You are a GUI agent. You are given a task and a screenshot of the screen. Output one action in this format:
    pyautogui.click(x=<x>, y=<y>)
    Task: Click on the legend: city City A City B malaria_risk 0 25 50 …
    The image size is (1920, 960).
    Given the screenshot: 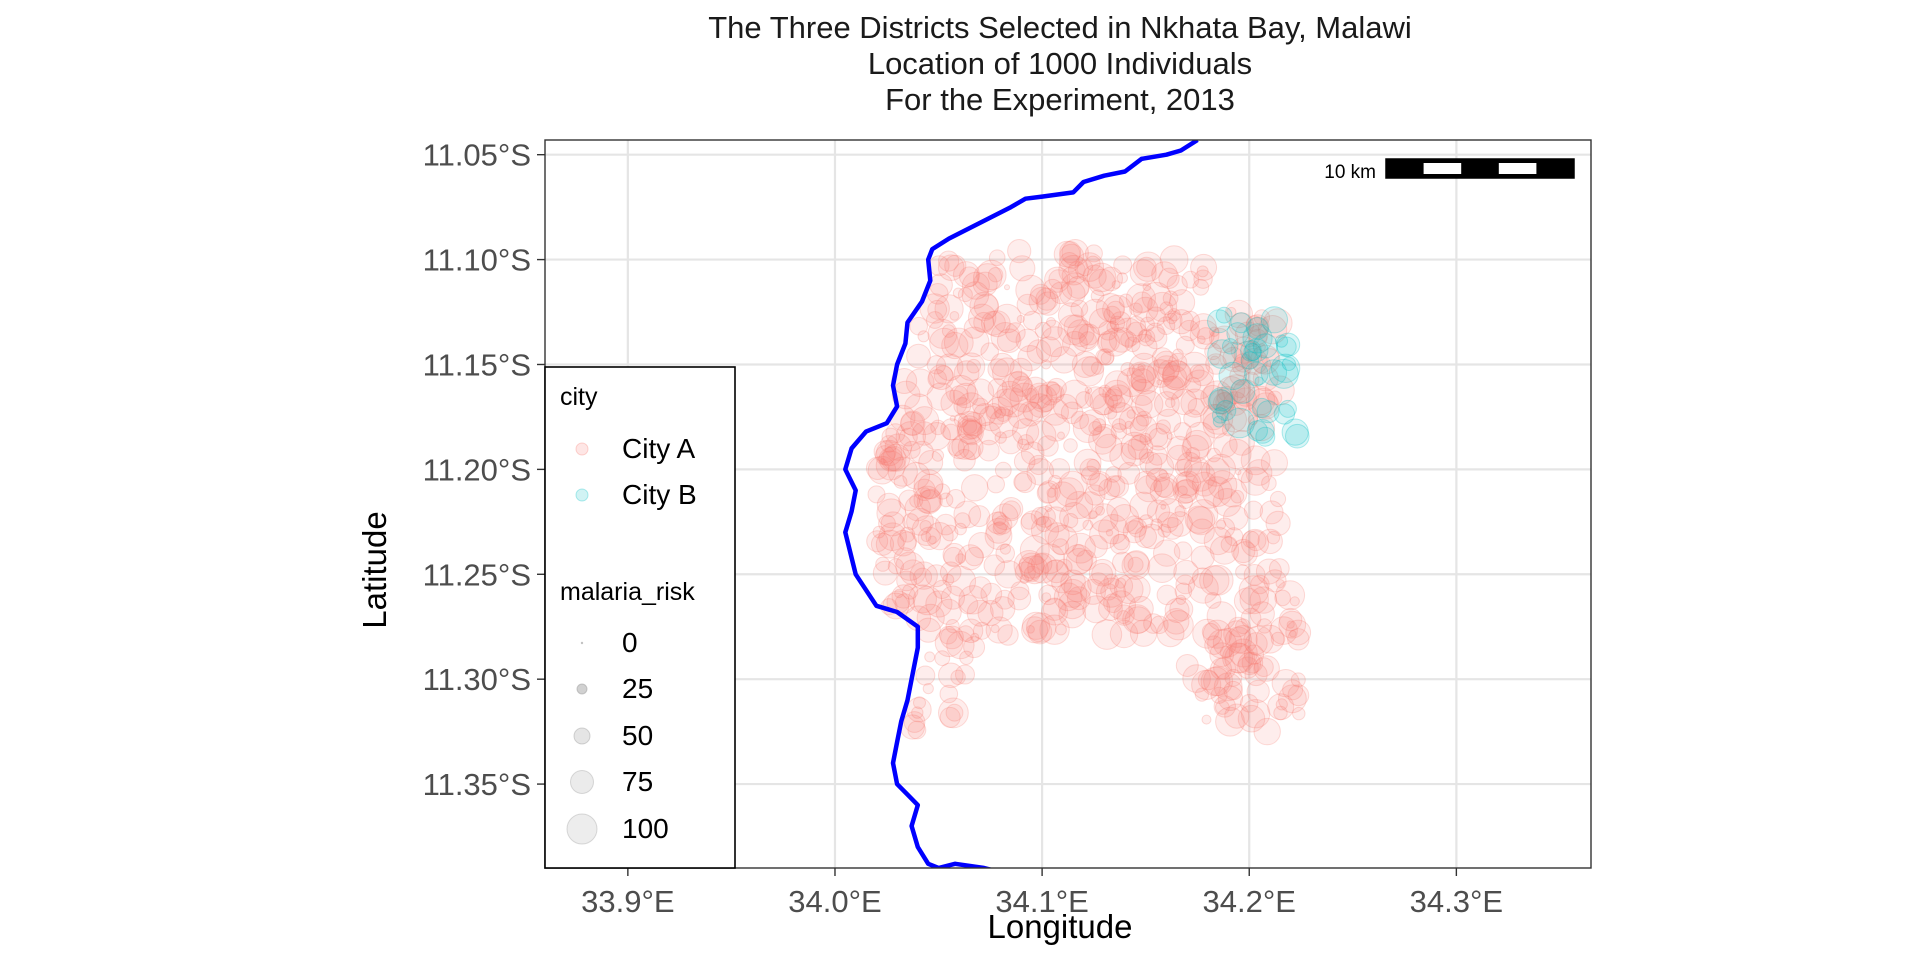 What is the action you would take?
    pyautogui.click(x=640, y=617)
    